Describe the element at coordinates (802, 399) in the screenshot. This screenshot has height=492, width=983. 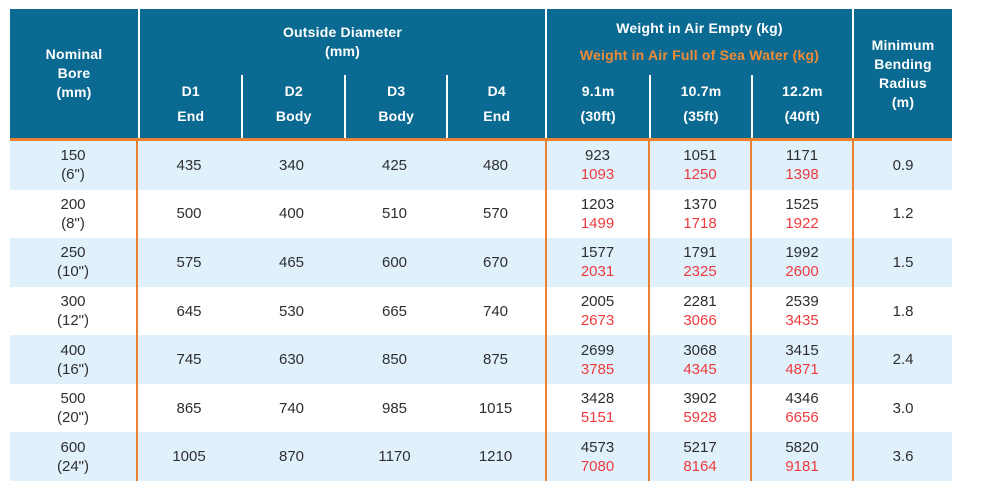
I see `weight-empty-value: 4346` at that location.